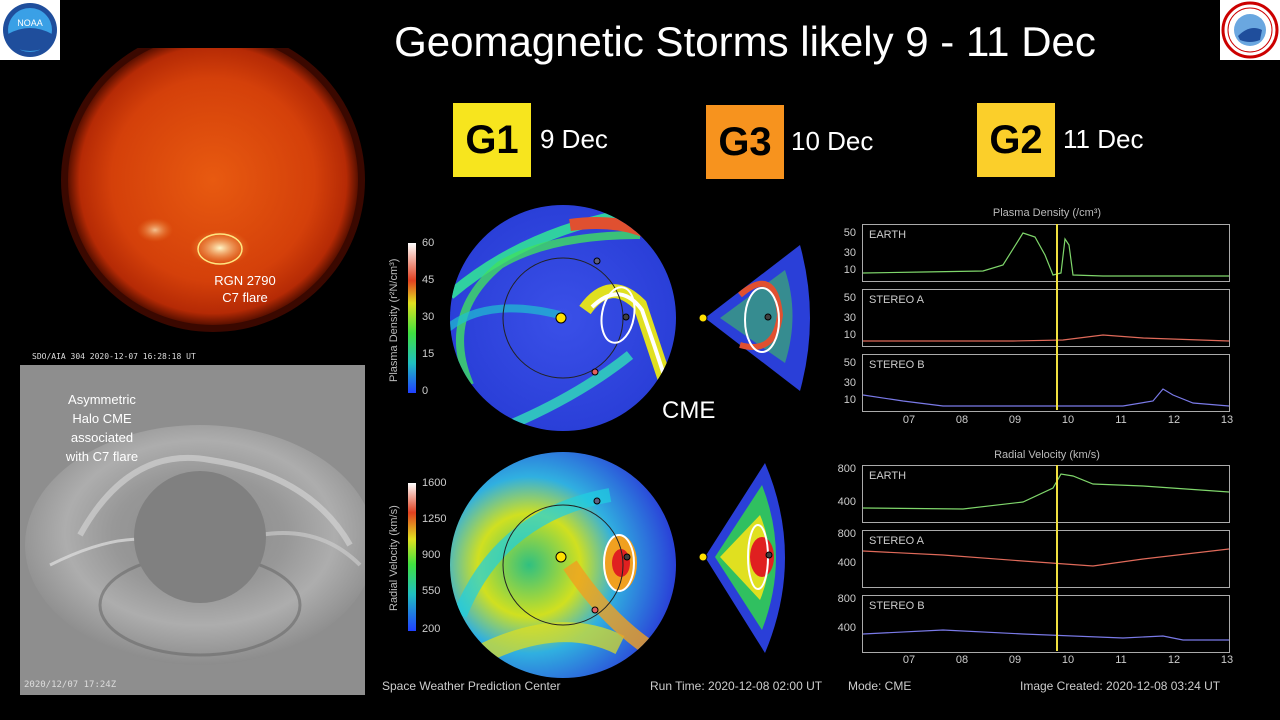 This screenshot has height=720, width=1280. I want to click on density-colorbar-tick: 30, so click(428, 317).